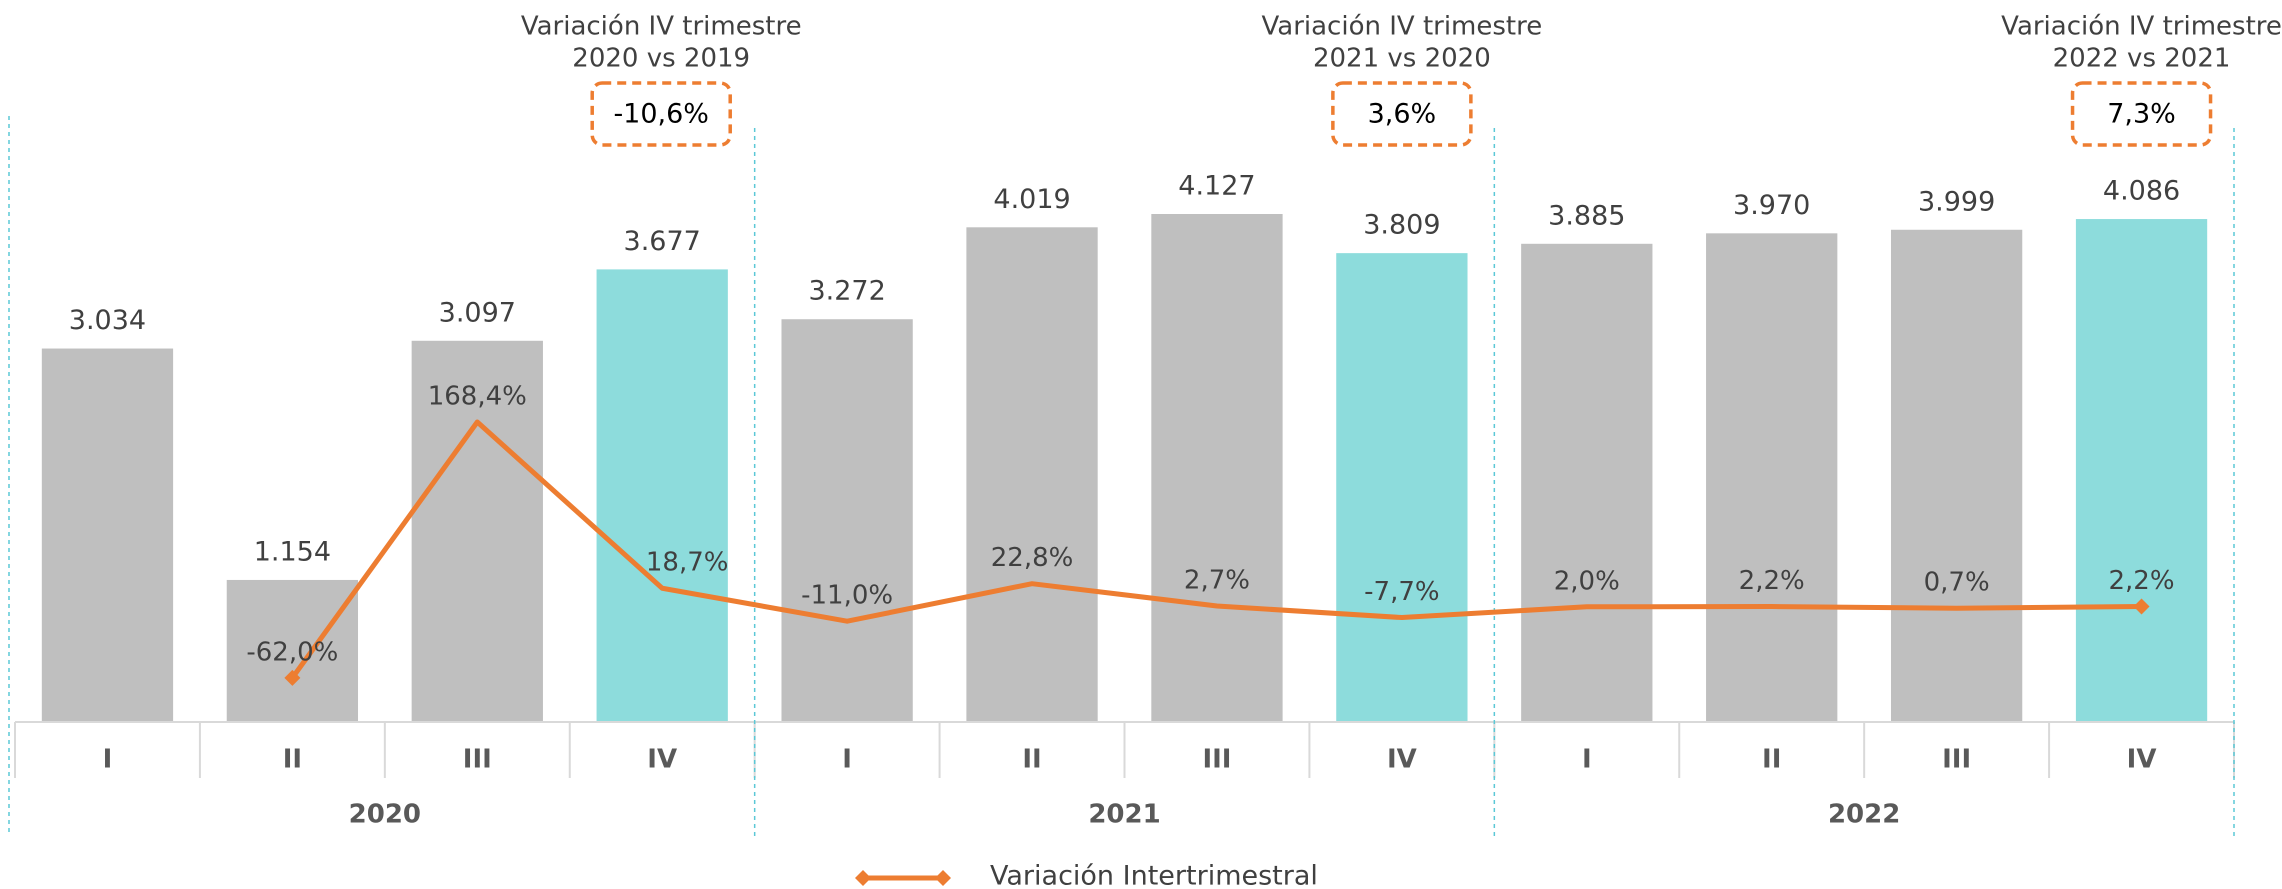 The image size is (2282, 889). Describe the element at coordinates (2141, 191) in the screenshot. I see `bar-label: 4.086` at that location.